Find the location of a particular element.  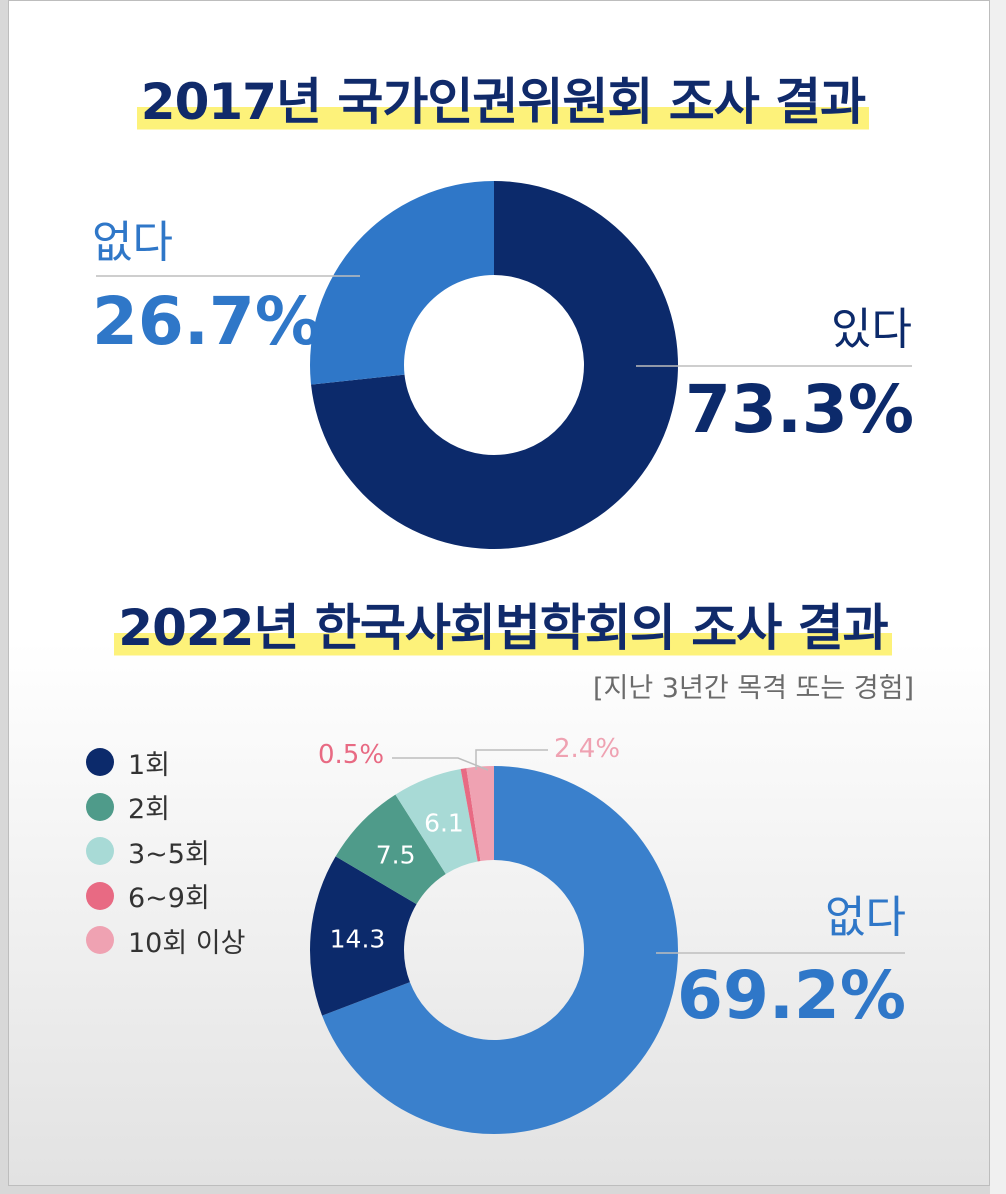

label-eopda-2022-text: 없다 is located at coordinates (865, 917).